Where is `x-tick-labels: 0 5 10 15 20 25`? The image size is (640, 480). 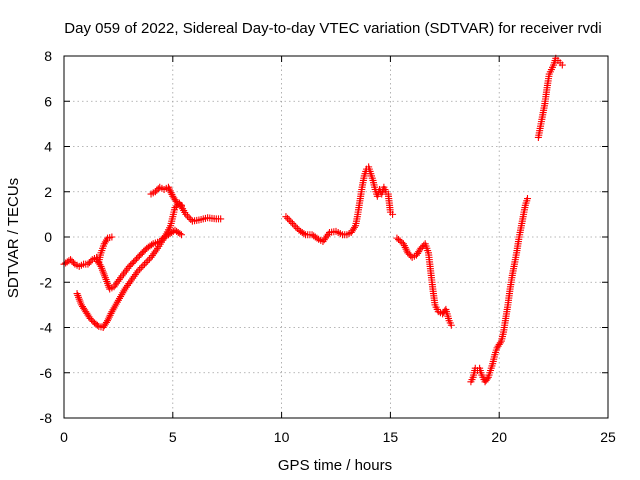 x-tick-labels: 0 5 10 15 20 25 is located at coordinates (338, 437).